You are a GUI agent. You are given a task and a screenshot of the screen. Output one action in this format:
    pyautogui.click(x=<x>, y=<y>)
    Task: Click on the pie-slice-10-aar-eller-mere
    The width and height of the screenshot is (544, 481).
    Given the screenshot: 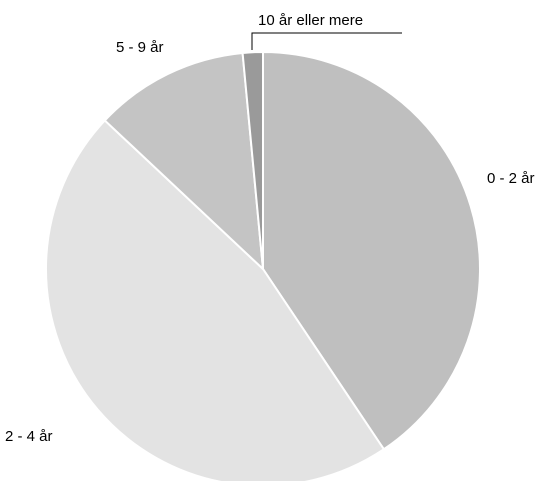 What is the action you would take?
    pyautogui.click(x=252, y=160)
    